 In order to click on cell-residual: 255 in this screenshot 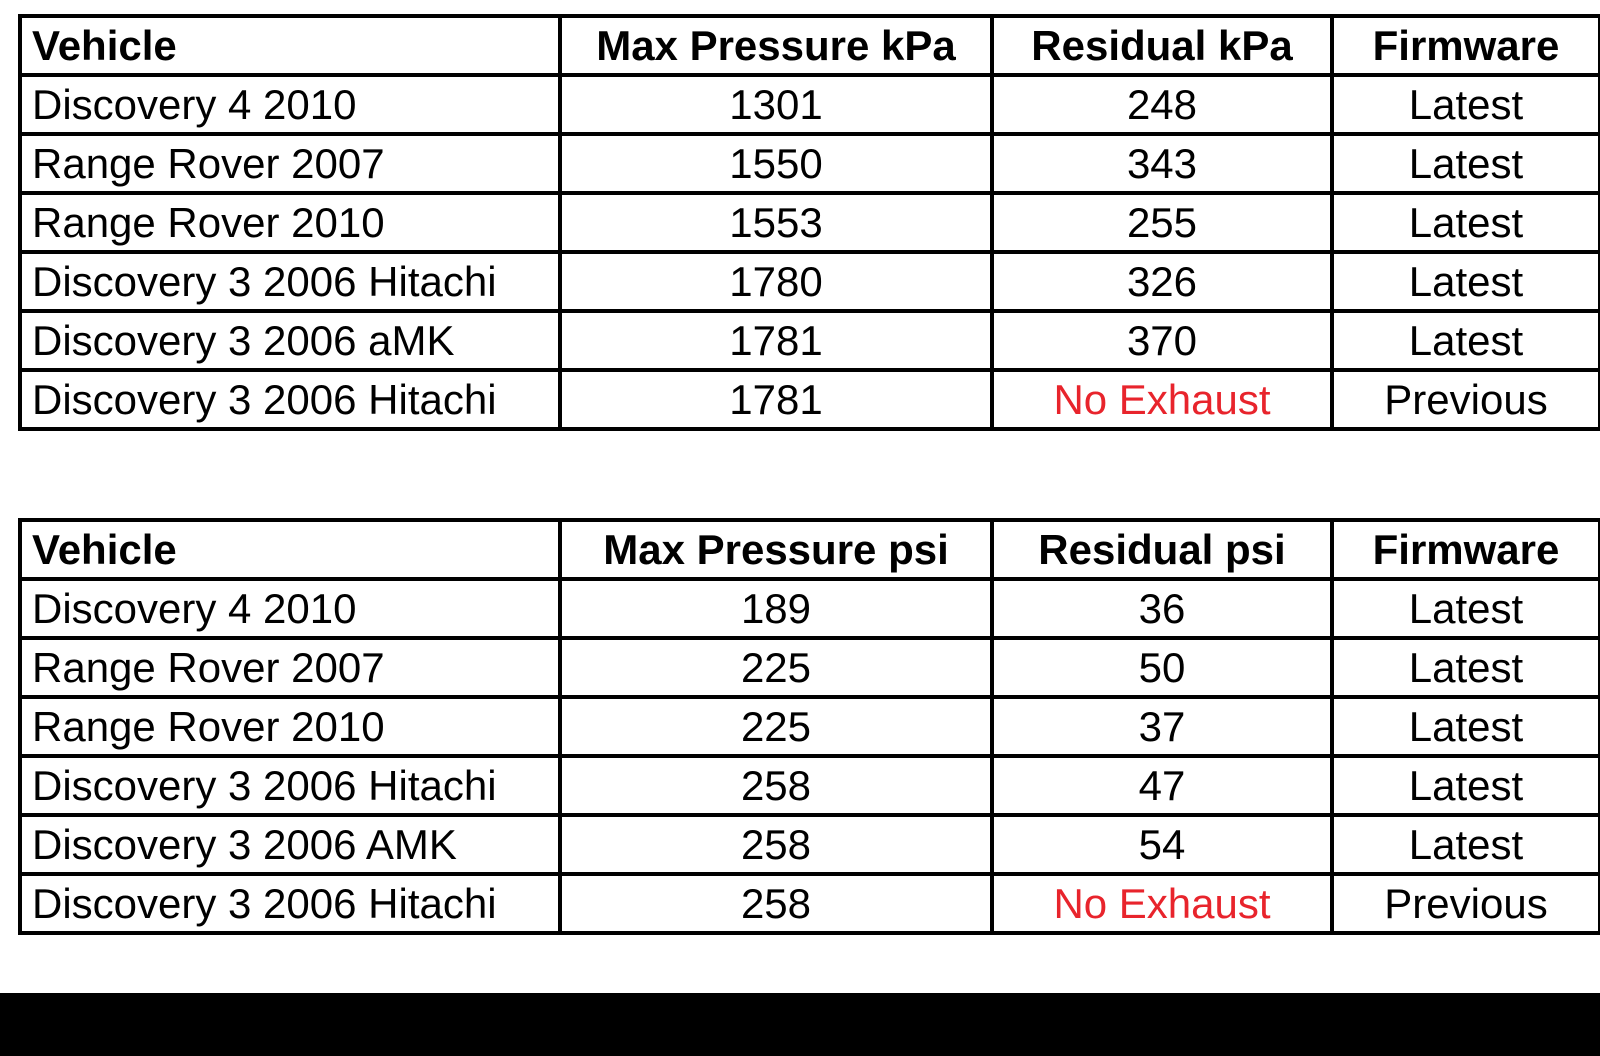, I will do `click(1162, 222)`.